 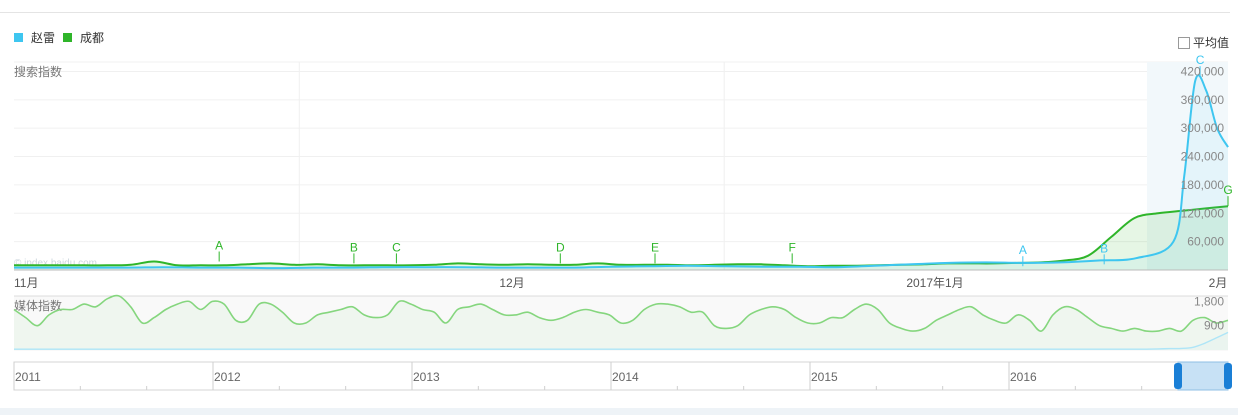 I want to click on timeline-left-handle, so click(x=1178, y=376).